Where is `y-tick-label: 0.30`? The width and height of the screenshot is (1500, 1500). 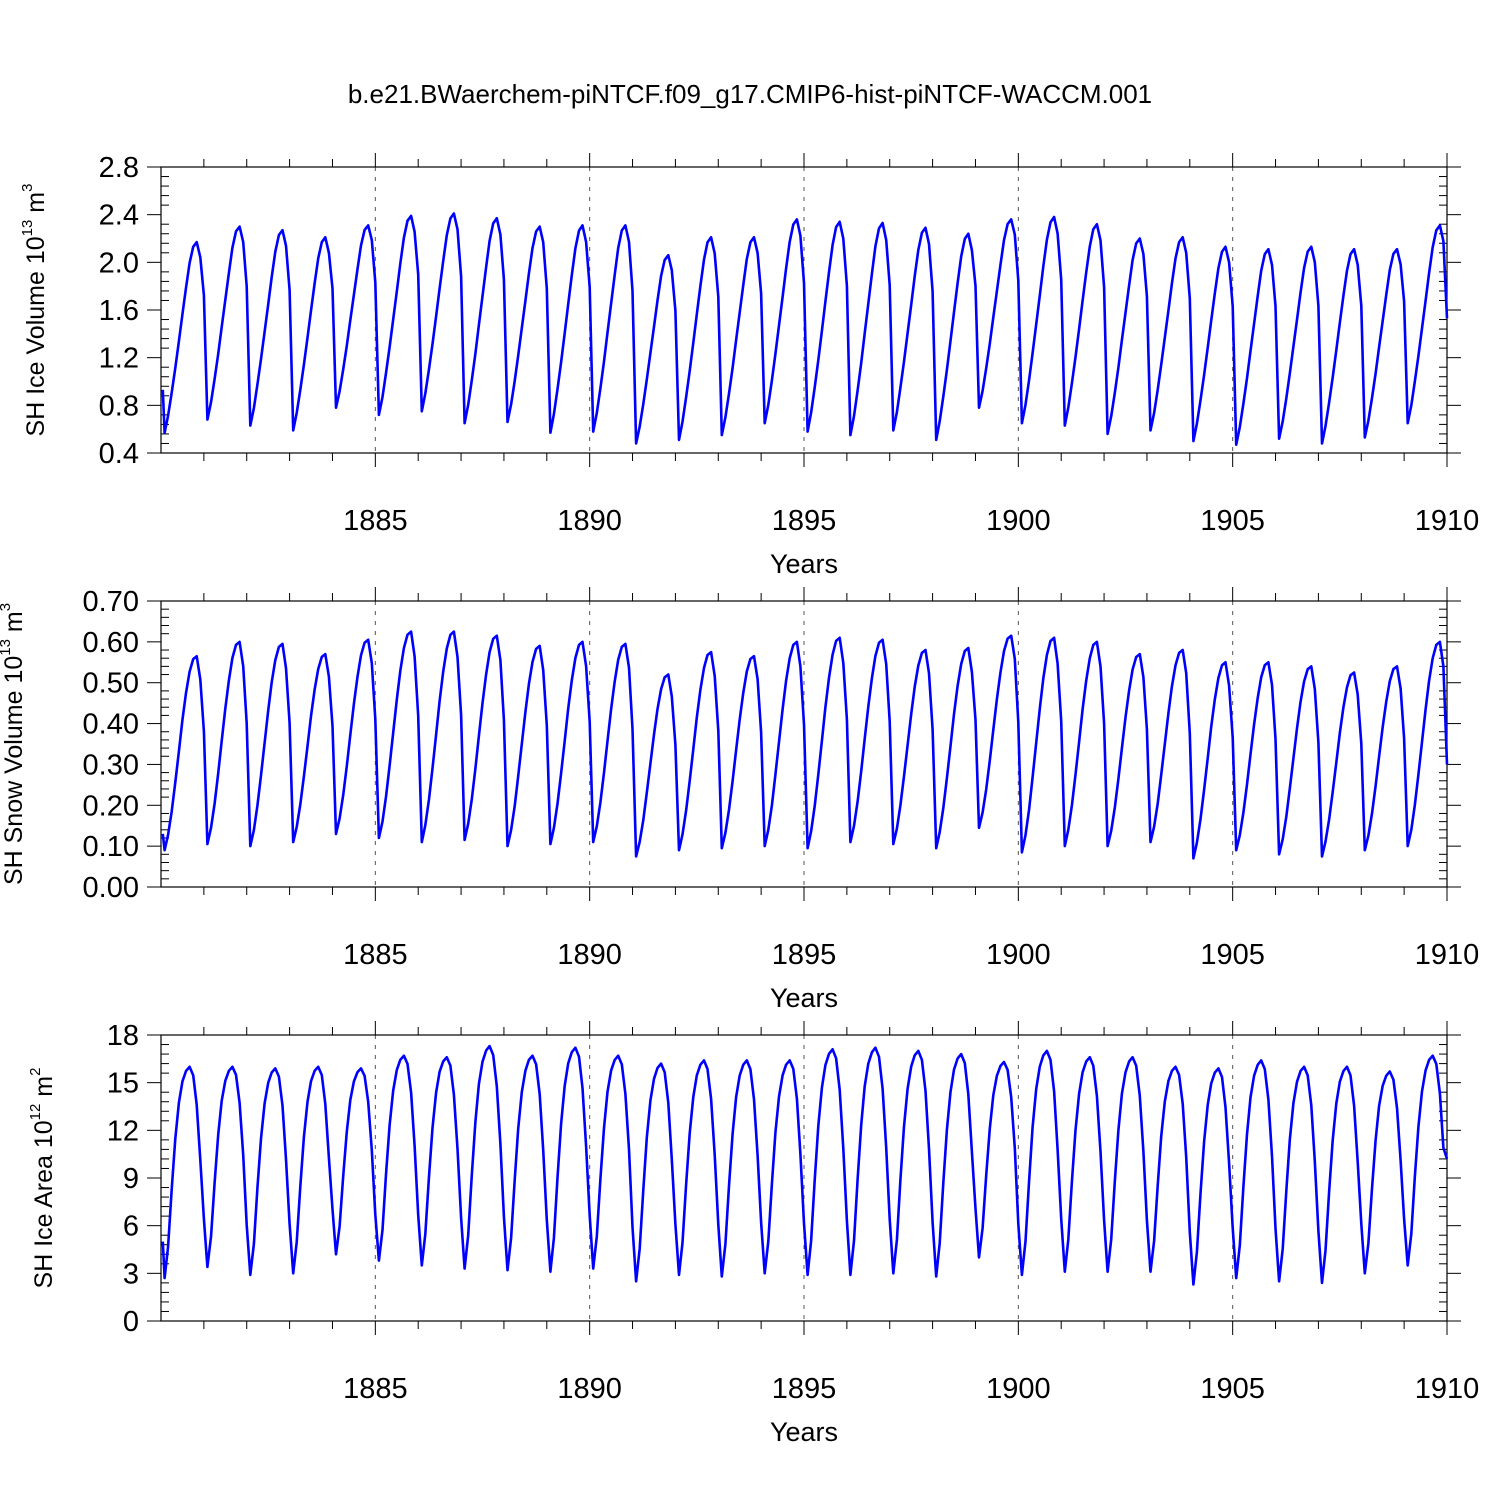
y-tick-label: 0.30 is located at coordinates (111, 765).